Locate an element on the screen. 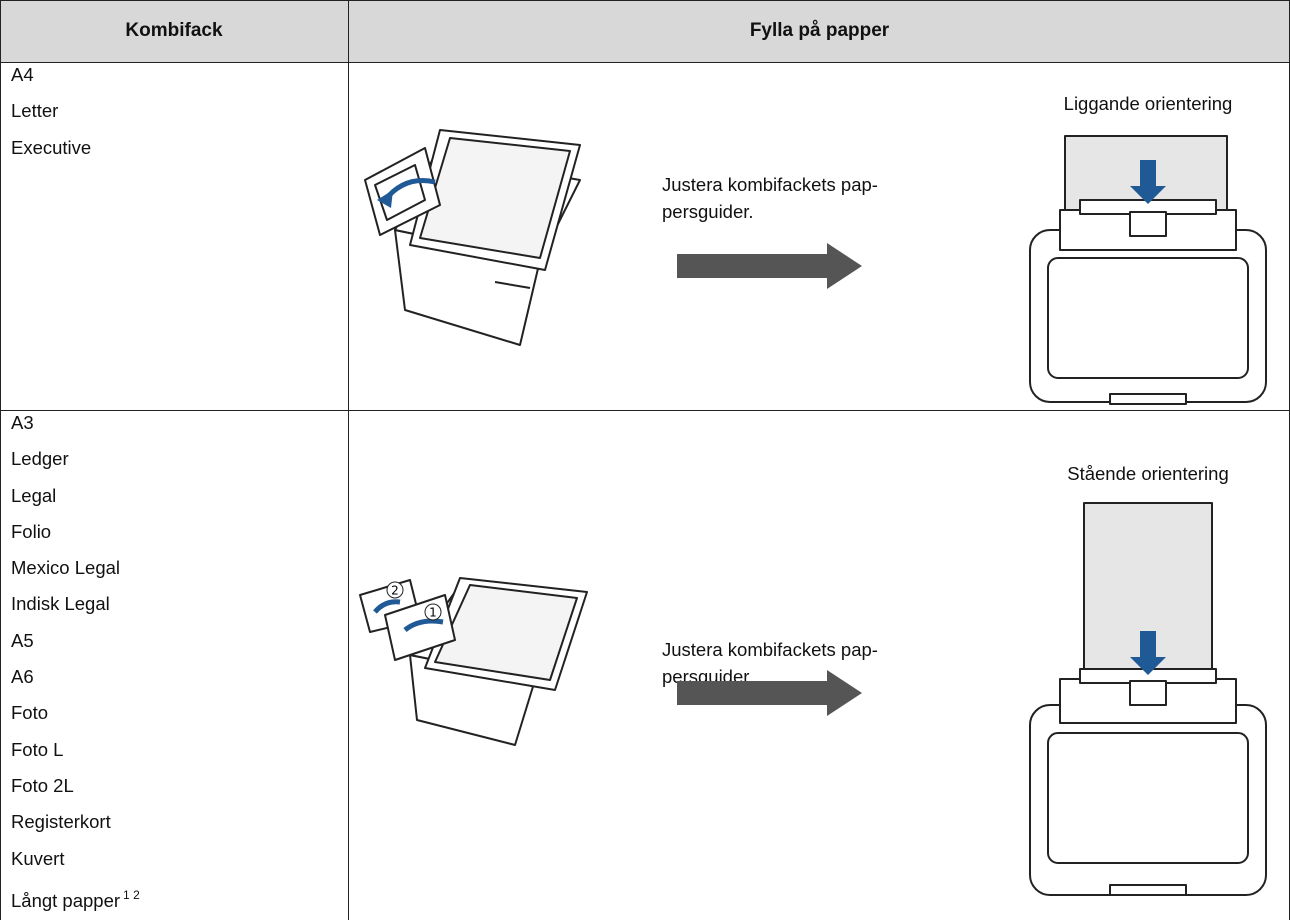 This screenshot has height=920, width=1290. size-name: A5 is located at coordinates (22, 640).